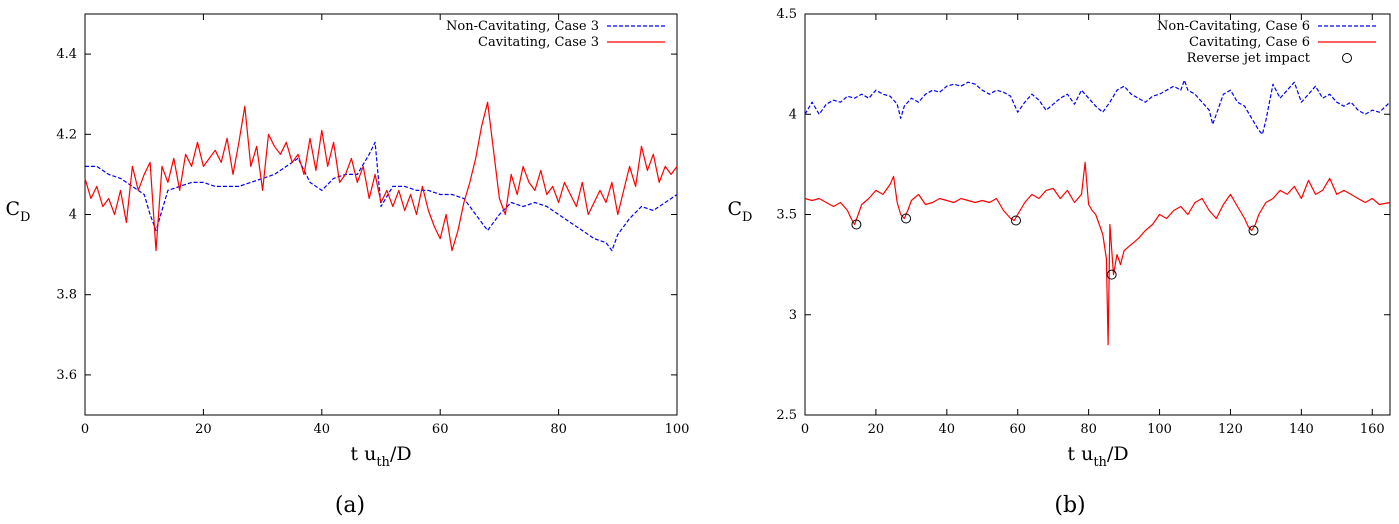  I want to click on y-tick-label: 3.8, so click(66, 295).